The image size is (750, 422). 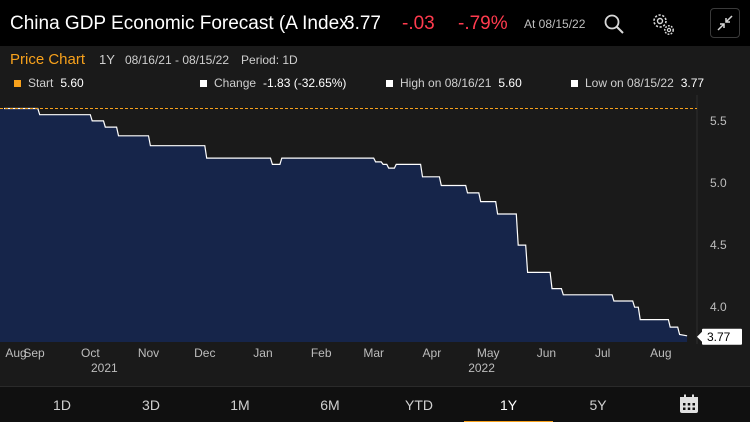 What do you see at coordinates (262, 353) in the screenshot?
I see `x-tick-label: Jan` at bounding box center [262, 353].